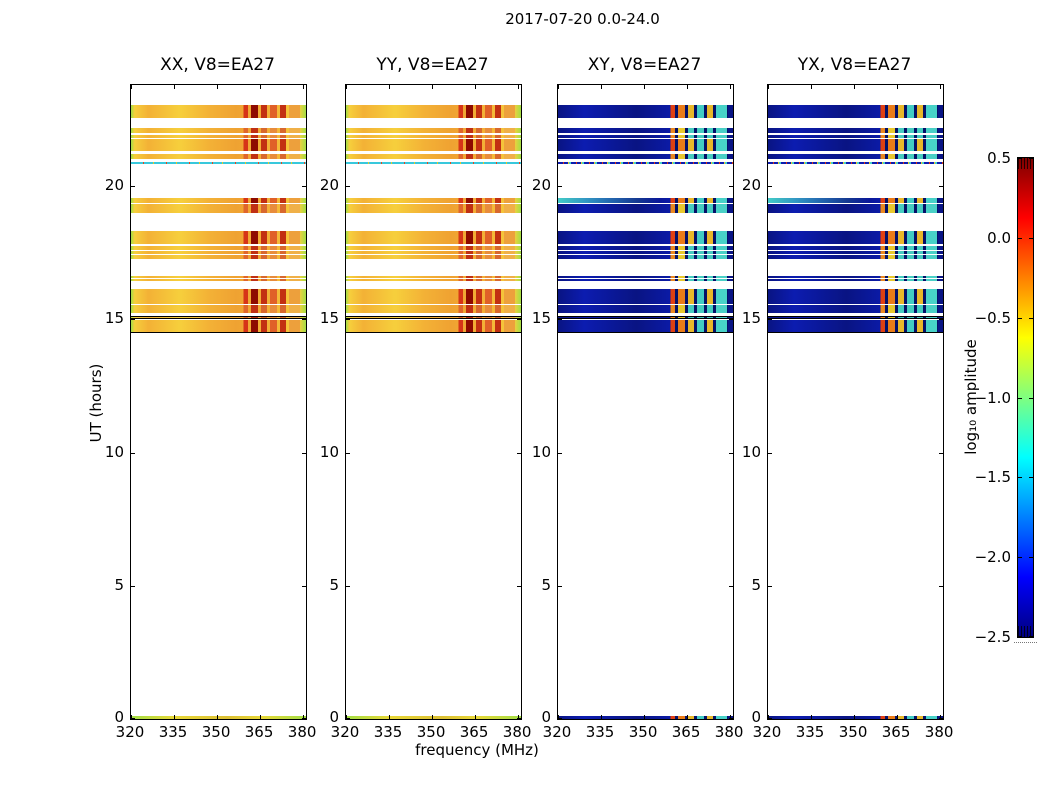 This screenshot has width=1050, height=800. Describe the element at coordinates (1025, 631) in the screenshot. I see `colorbar-hatch-bottom` at that location.